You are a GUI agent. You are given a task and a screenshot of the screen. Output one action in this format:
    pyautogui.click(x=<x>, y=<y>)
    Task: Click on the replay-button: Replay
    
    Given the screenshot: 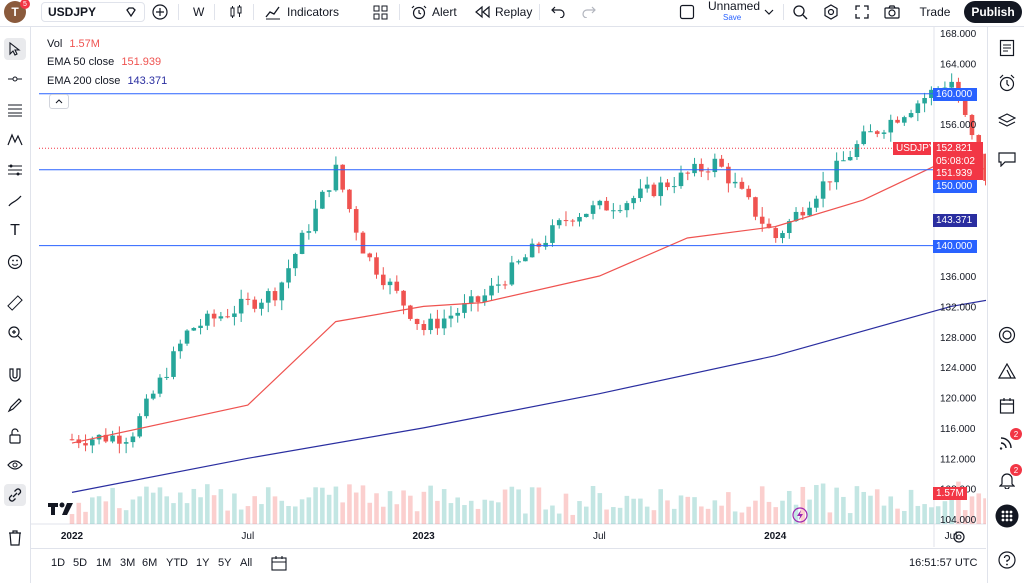 What is the action you would take?
    pyautogui.click(x=513, y=12)
    